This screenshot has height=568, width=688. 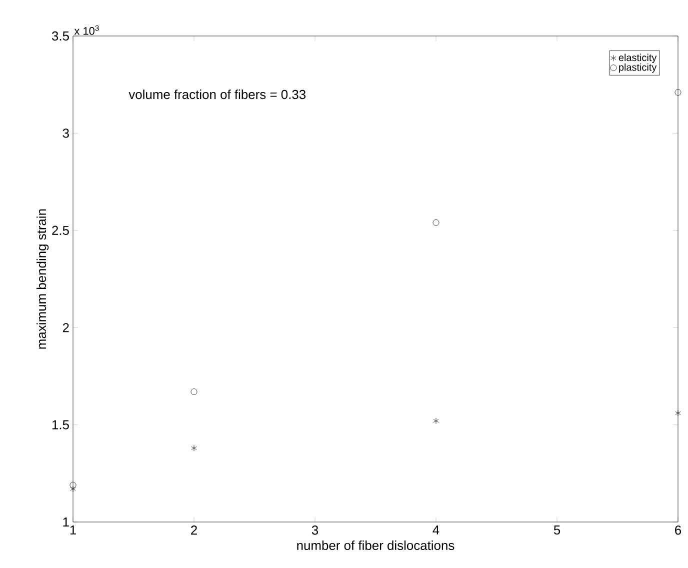 What do you see at coordinates (42, 279) in the screenshot?
I see `y-axis-title: maximum bending strain` at bounding box center [42, 279].